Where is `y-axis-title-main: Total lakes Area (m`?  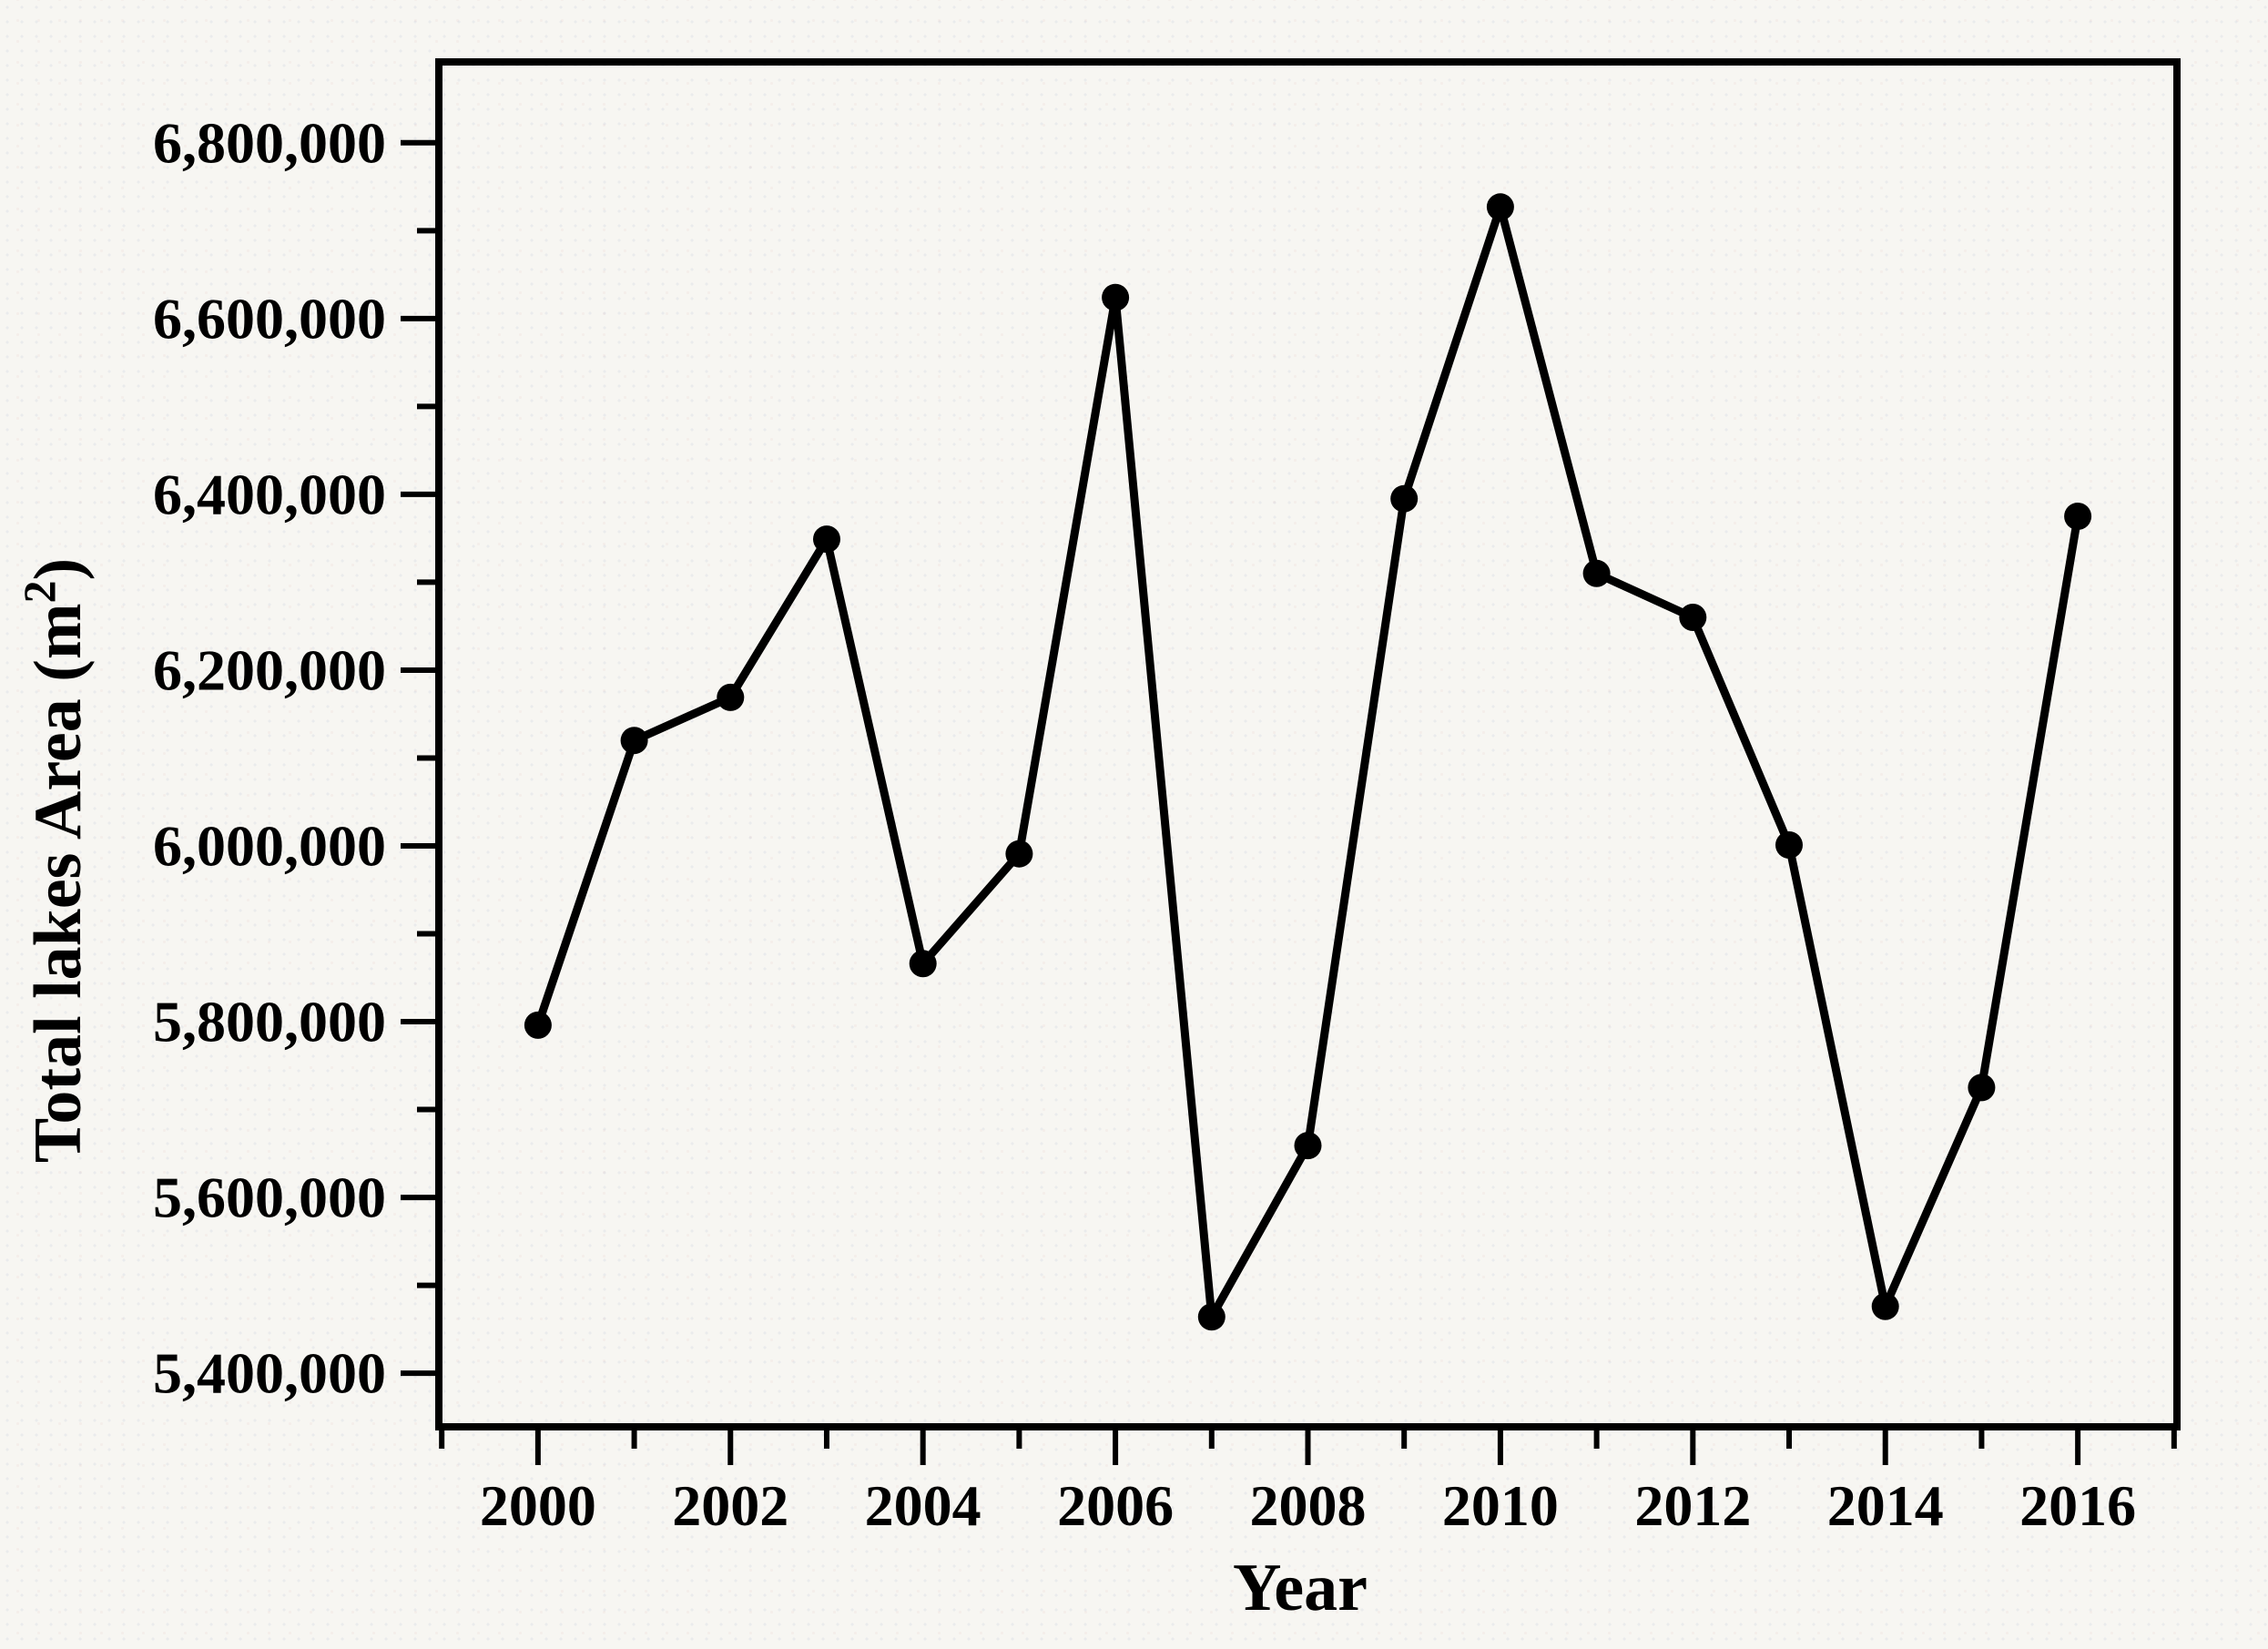 y-axis-title-main: Total lakes Area (m is located at coordinates (58, 884).